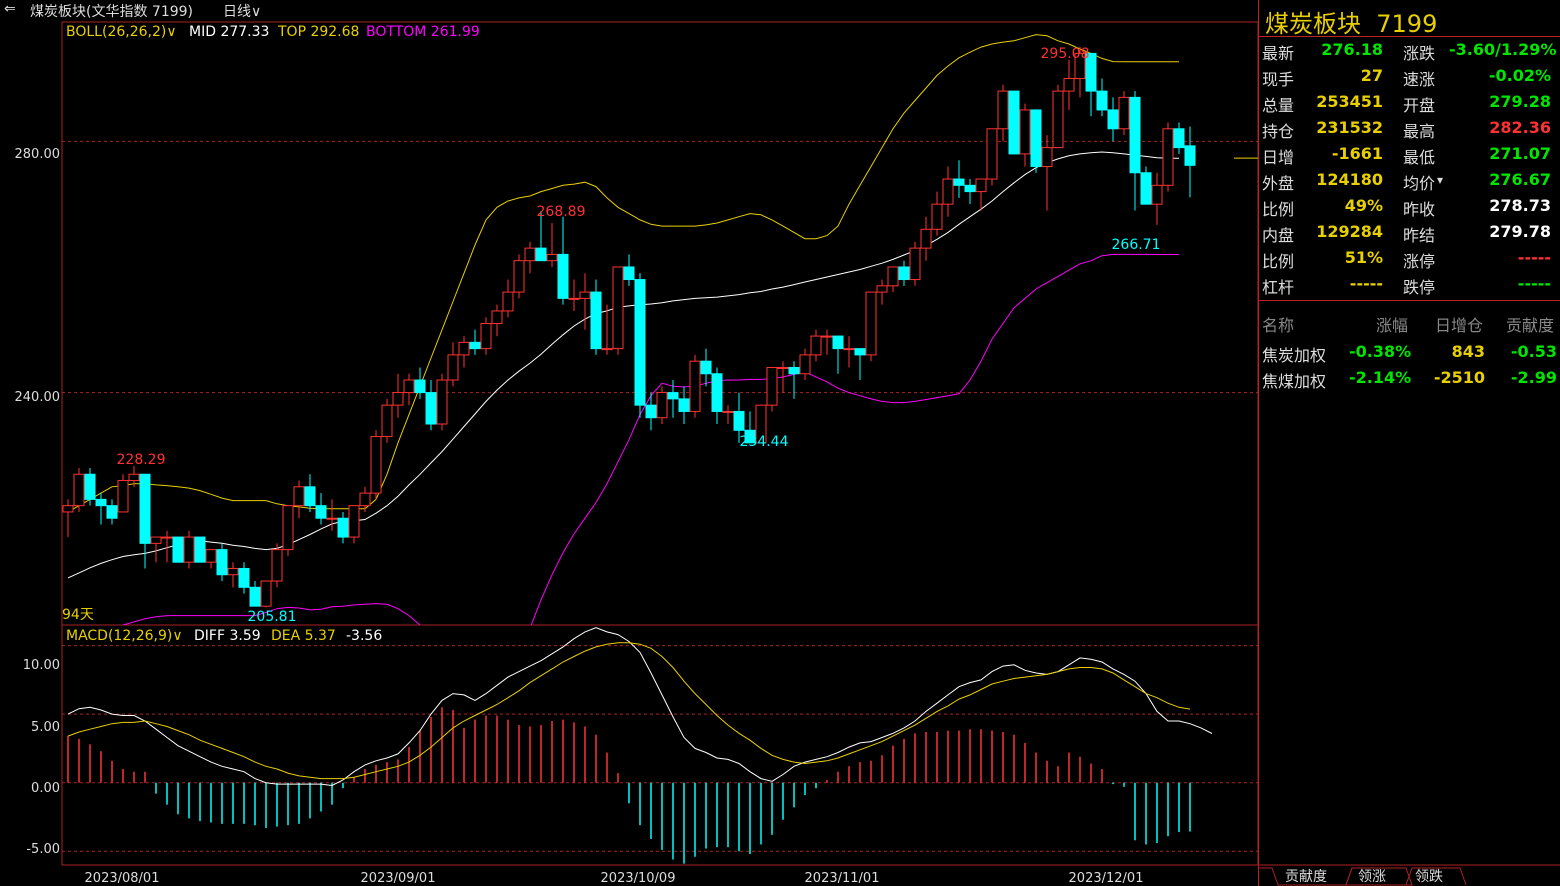 This screenshot has height=886, width=1560. What do you see at coordinates (10, 9) in the screenshot?
I see `back-icon: ⇐` at bounding box center [10, 9].